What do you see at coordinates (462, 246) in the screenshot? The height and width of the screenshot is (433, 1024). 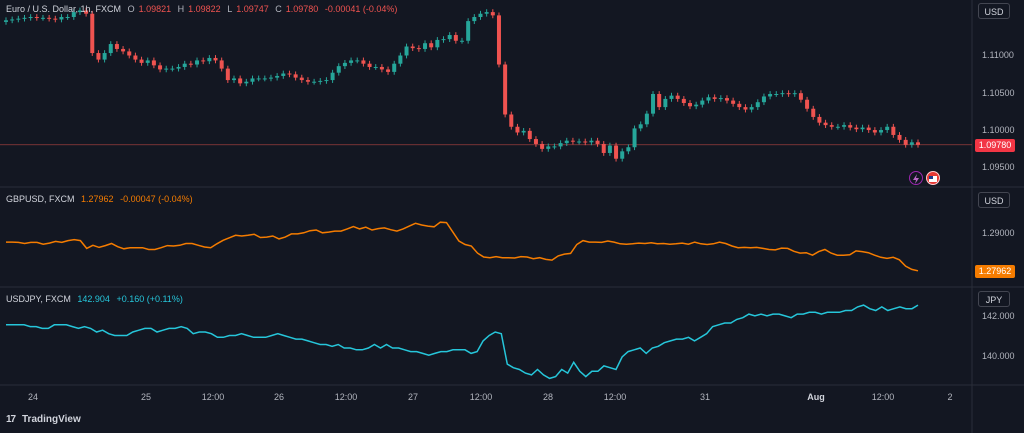 I see `gbpusd-line` at bounding box center [462, 246].